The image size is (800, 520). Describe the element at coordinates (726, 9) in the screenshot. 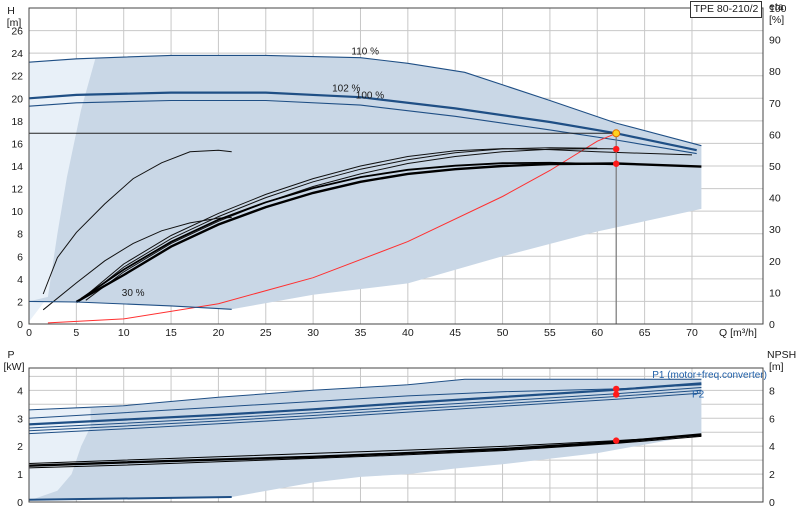

I see `model-label: TPE 80-210/2` at that location.